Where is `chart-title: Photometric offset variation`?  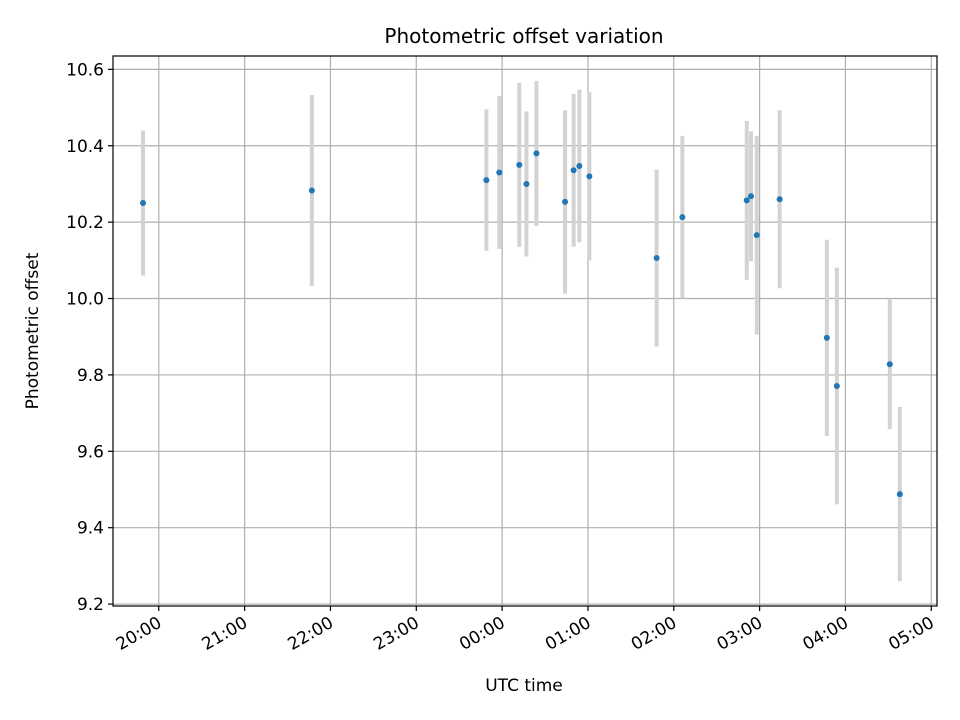 chart-title: Photometric offset variation is located at coordinates (523, 36).